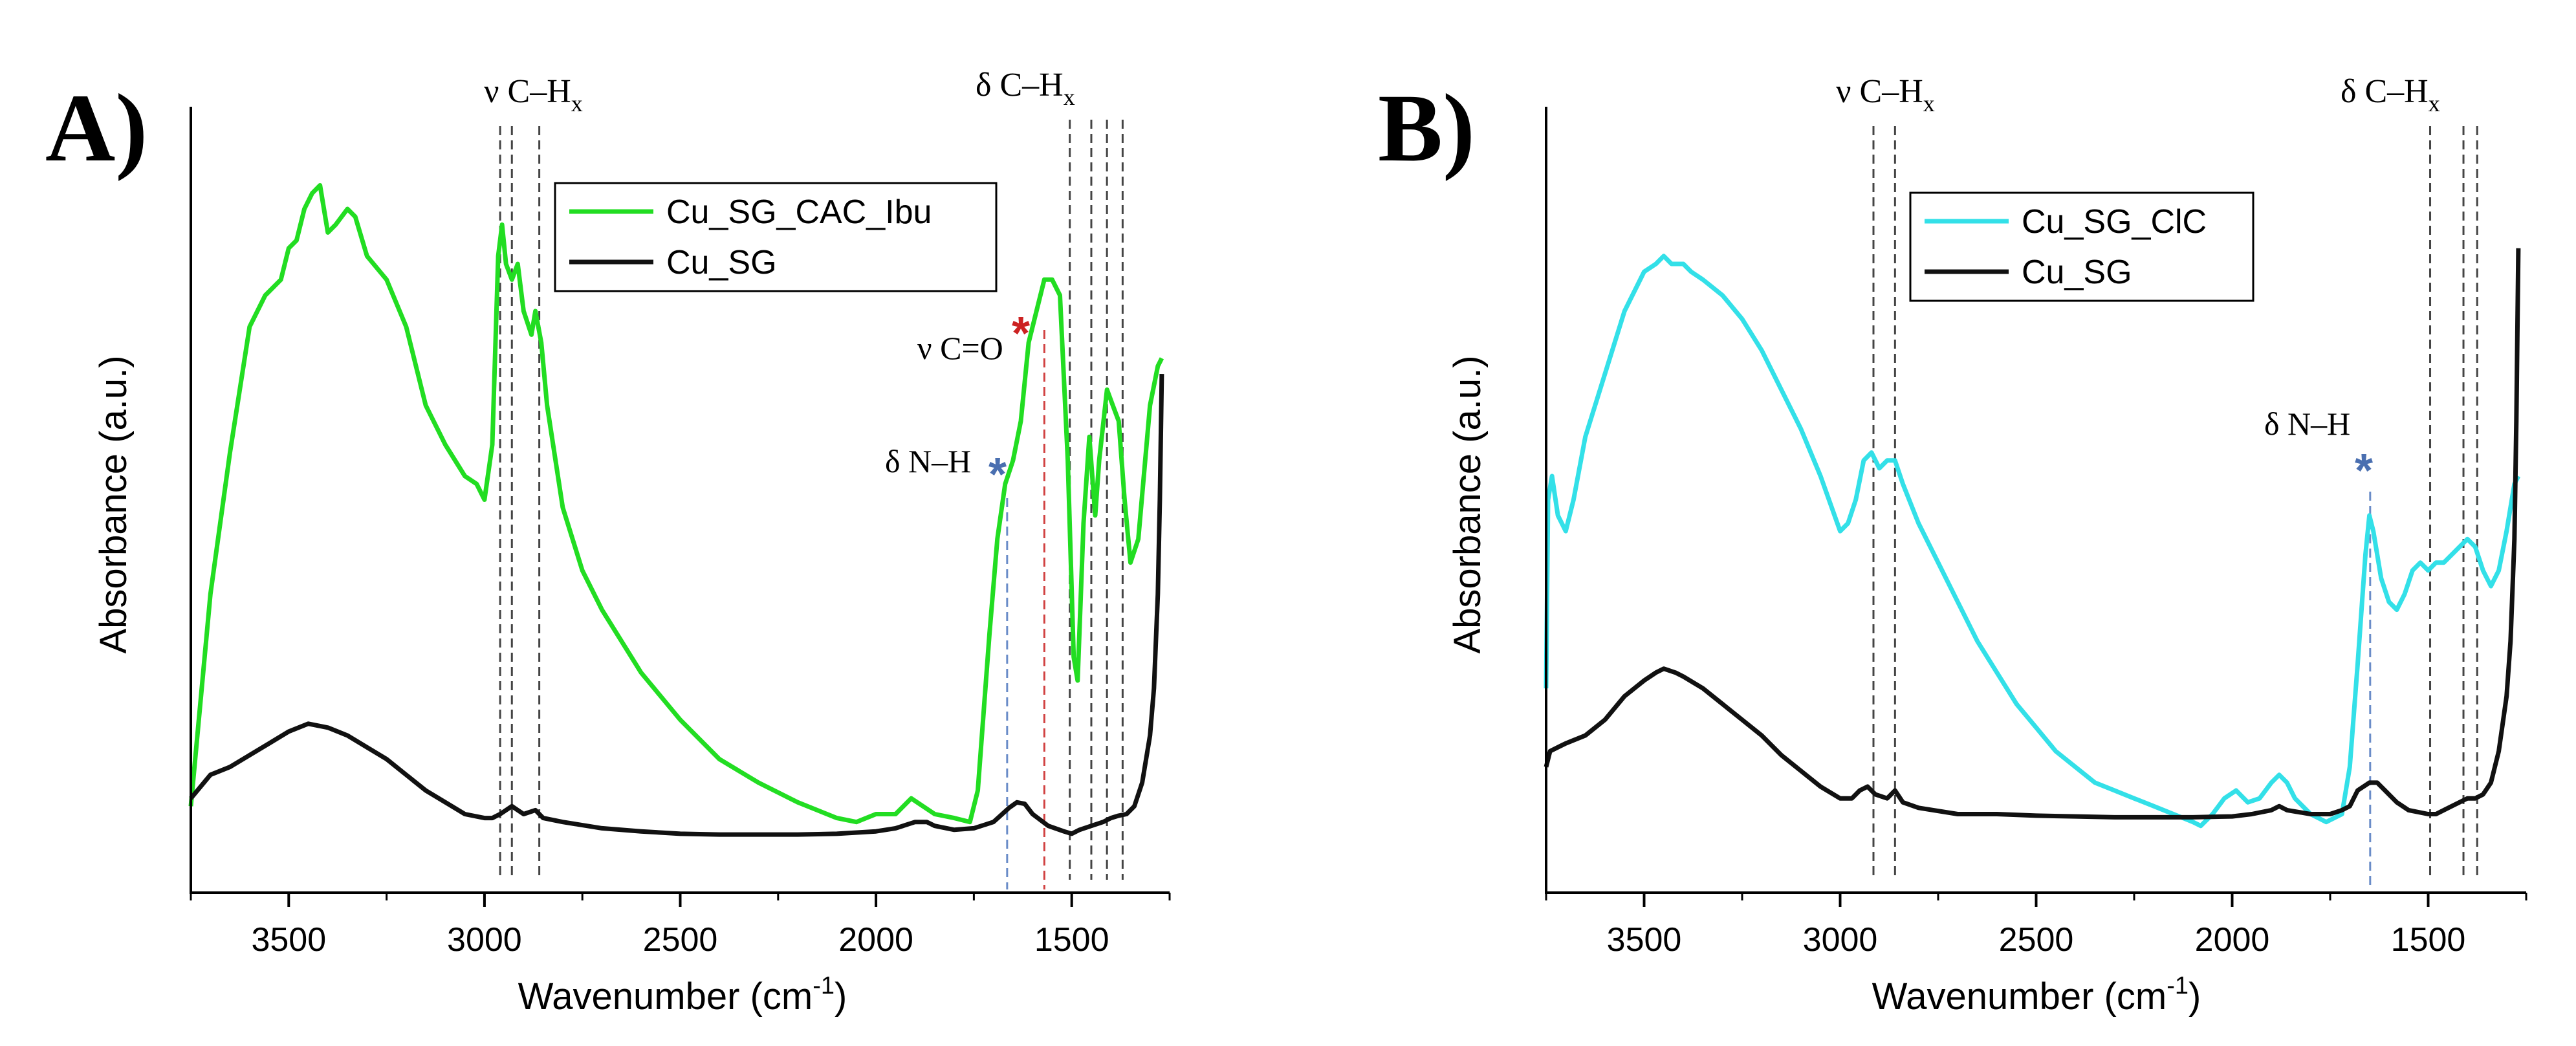 This screenshot has width=2576, height=1046. What do you see at coordinates (1426, 128) in the screenshot?
I see `panel-b-label: B)` at bounding box center [1426, 128].